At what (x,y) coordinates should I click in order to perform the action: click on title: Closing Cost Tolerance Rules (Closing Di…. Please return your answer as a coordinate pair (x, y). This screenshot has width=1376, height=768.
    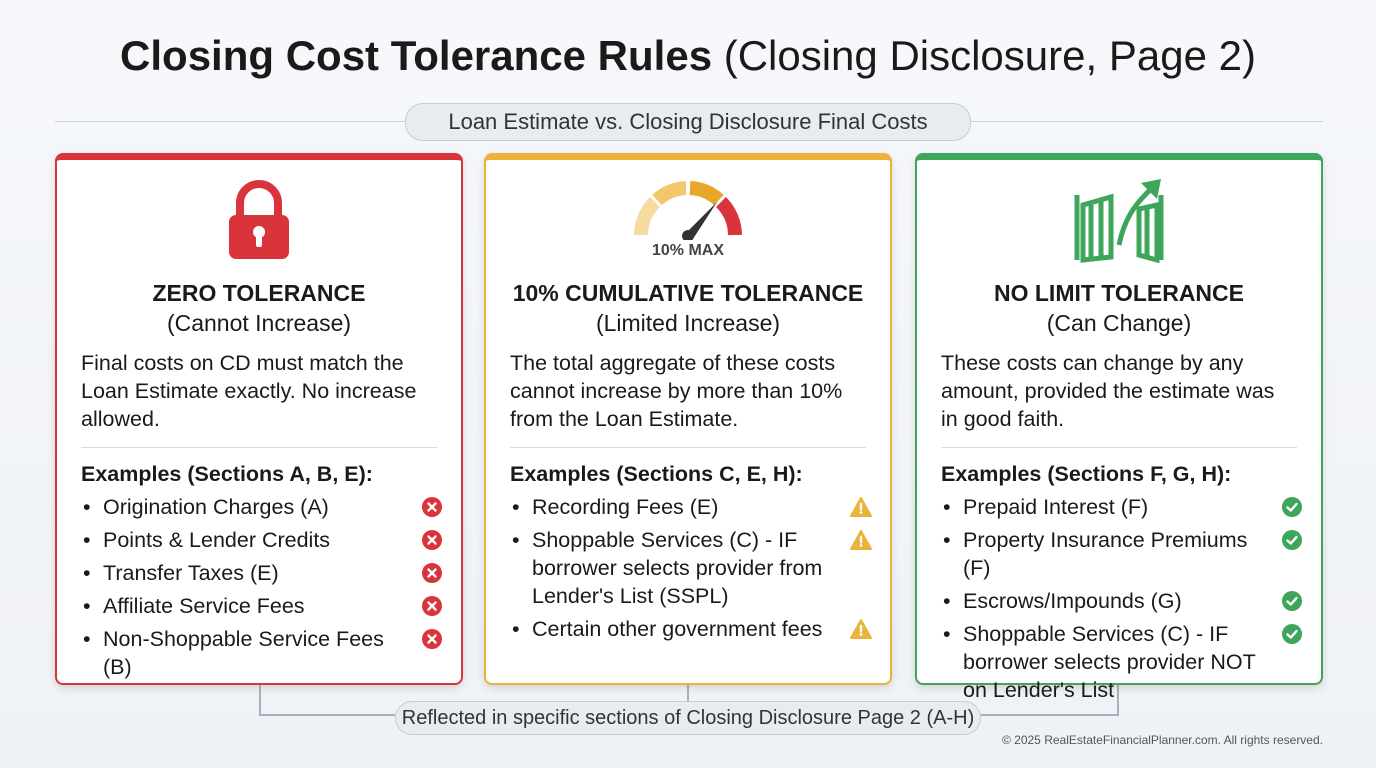
    Looking at the image, I should click on (688, 56).